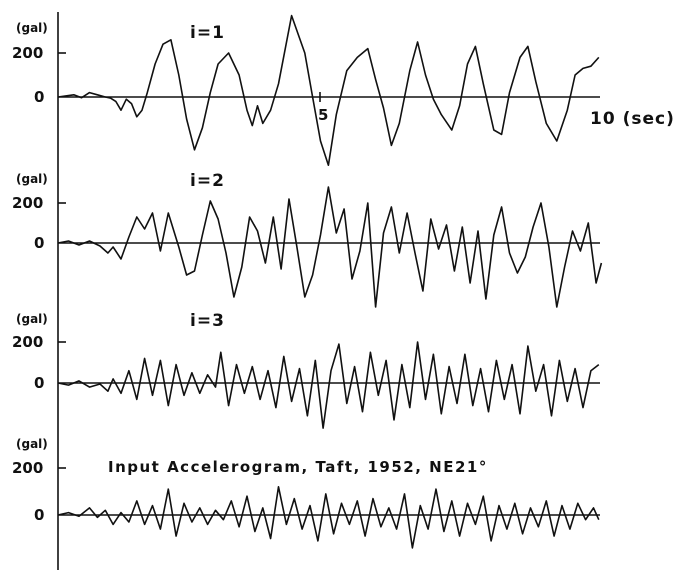 This screenshot has height=577, width=679. I want to click on panel-input-y0-label: 0, so click(39, 515).